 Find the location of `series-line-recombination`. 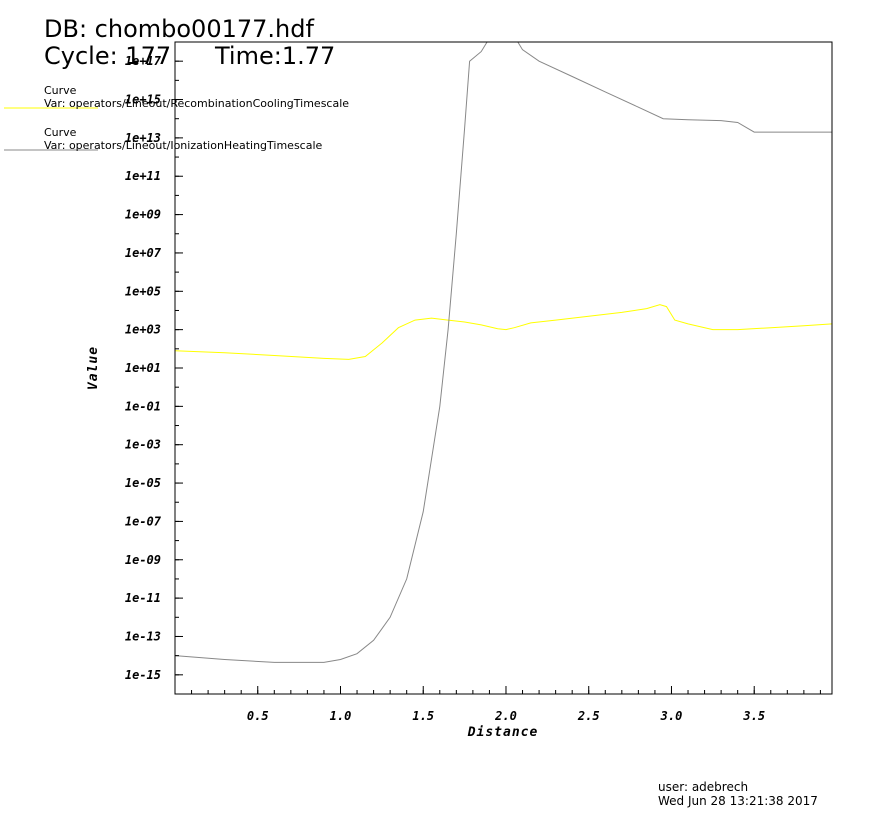

series-line-recombination is located at coordinates (503, 332).